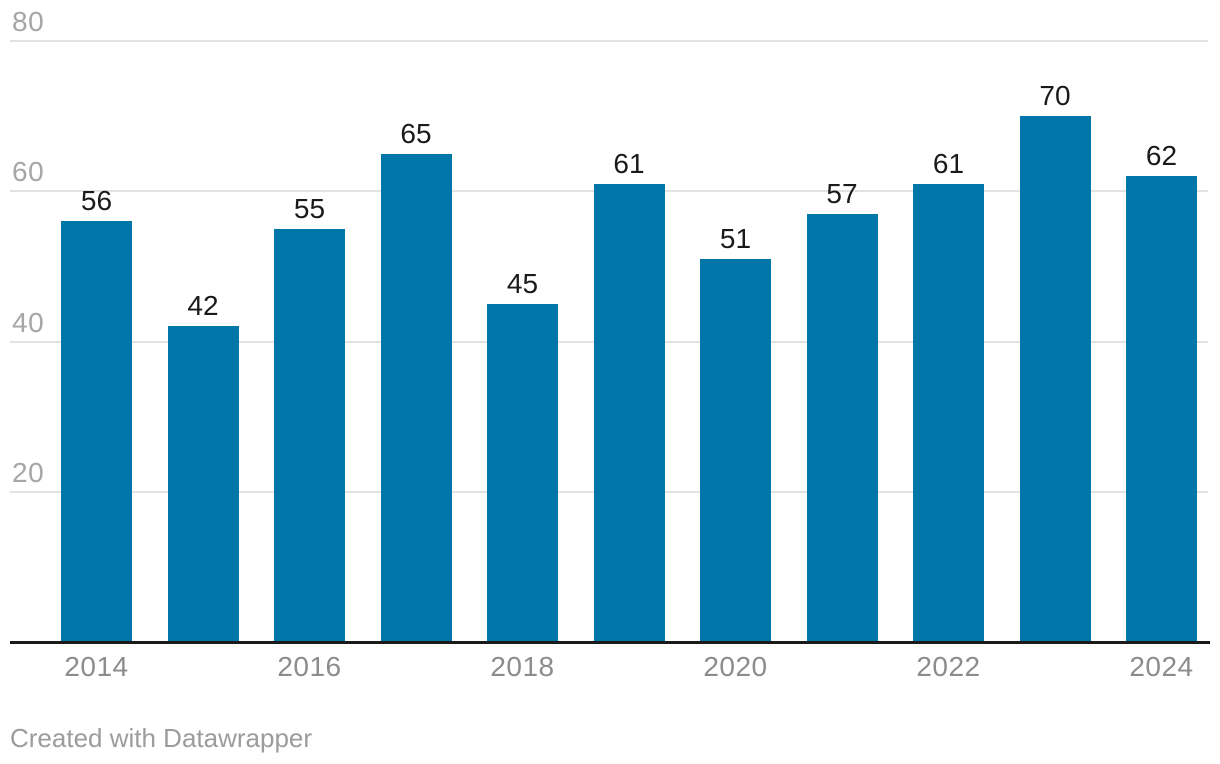  Describe the element at coordinates (309, 208) in the screenshot. I see `bar-value-label: 55` at that location.